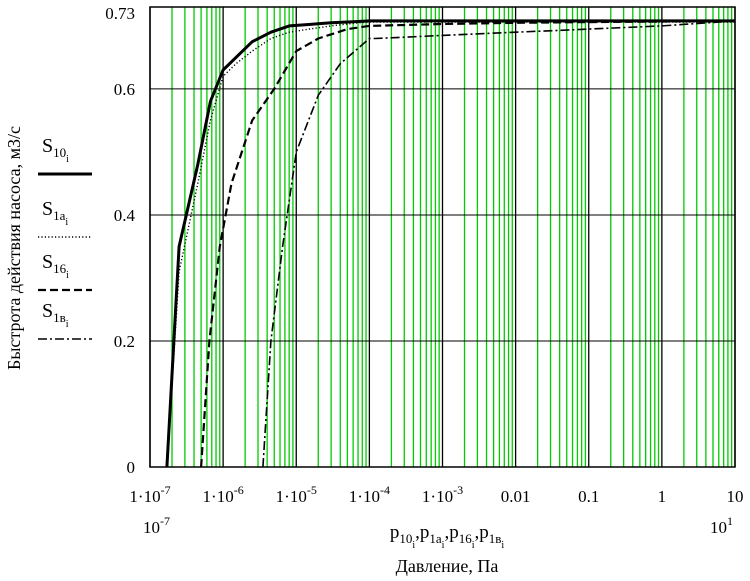 The height and width of the screenshot is (581, 750). Describe the element at coordinates (735, 496) in the screenshot. I see `x-tick-label: 10` at that location.